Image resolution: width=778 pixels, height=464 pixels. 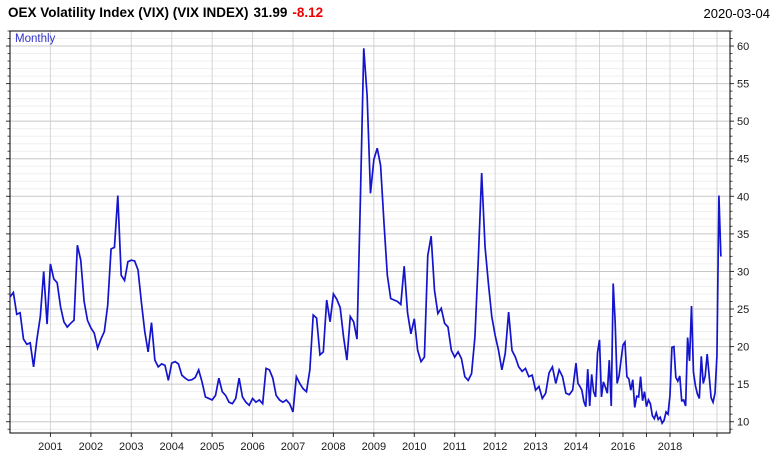 I want to click on x-axis-label: 2006, so click(x=252, y=447).